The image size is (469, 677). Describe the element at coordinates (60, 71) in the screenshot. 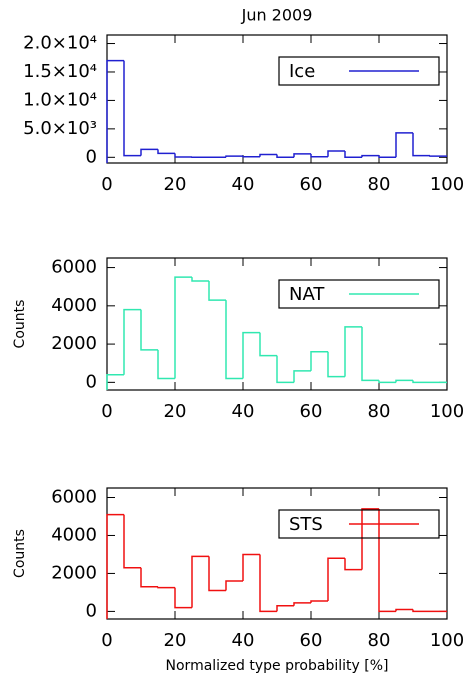

I see `y-tick-label: 1.5×10⁴` at that location.